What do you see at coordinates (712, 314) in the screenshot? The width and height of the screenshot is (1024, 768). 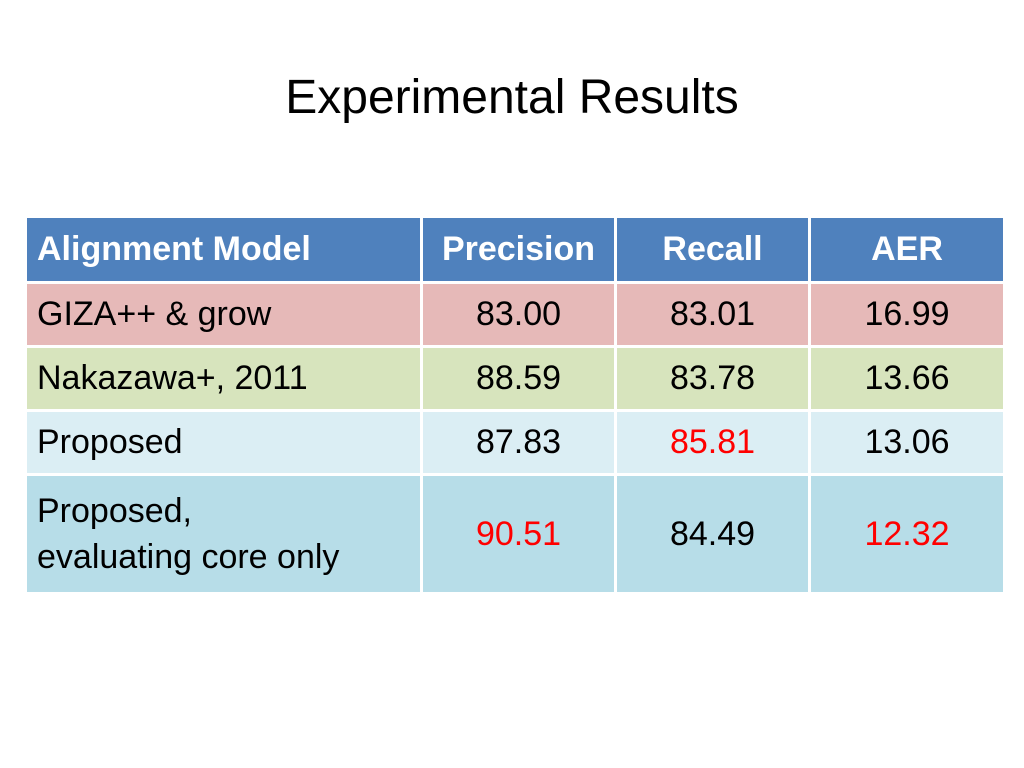 I see `recall-cell: 83.01` at bounding box center [712, 314].